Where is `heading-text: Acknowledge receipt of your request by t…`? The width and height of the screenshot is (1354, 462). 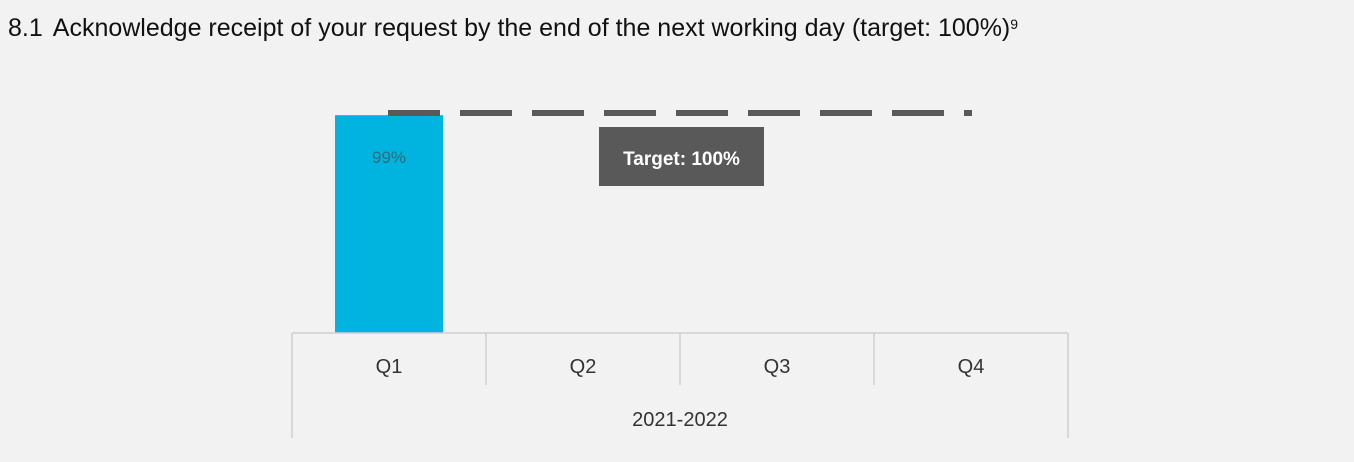
heading-text: Acknowledge receipt of your request by t… is located at coordinates (531, 28).